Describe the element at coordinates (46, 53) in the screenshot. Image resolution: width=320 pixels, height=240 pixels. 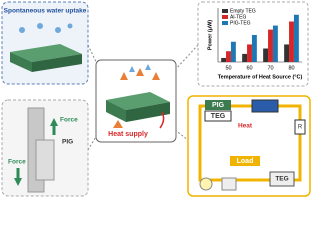
I see `slab-top` at that location.